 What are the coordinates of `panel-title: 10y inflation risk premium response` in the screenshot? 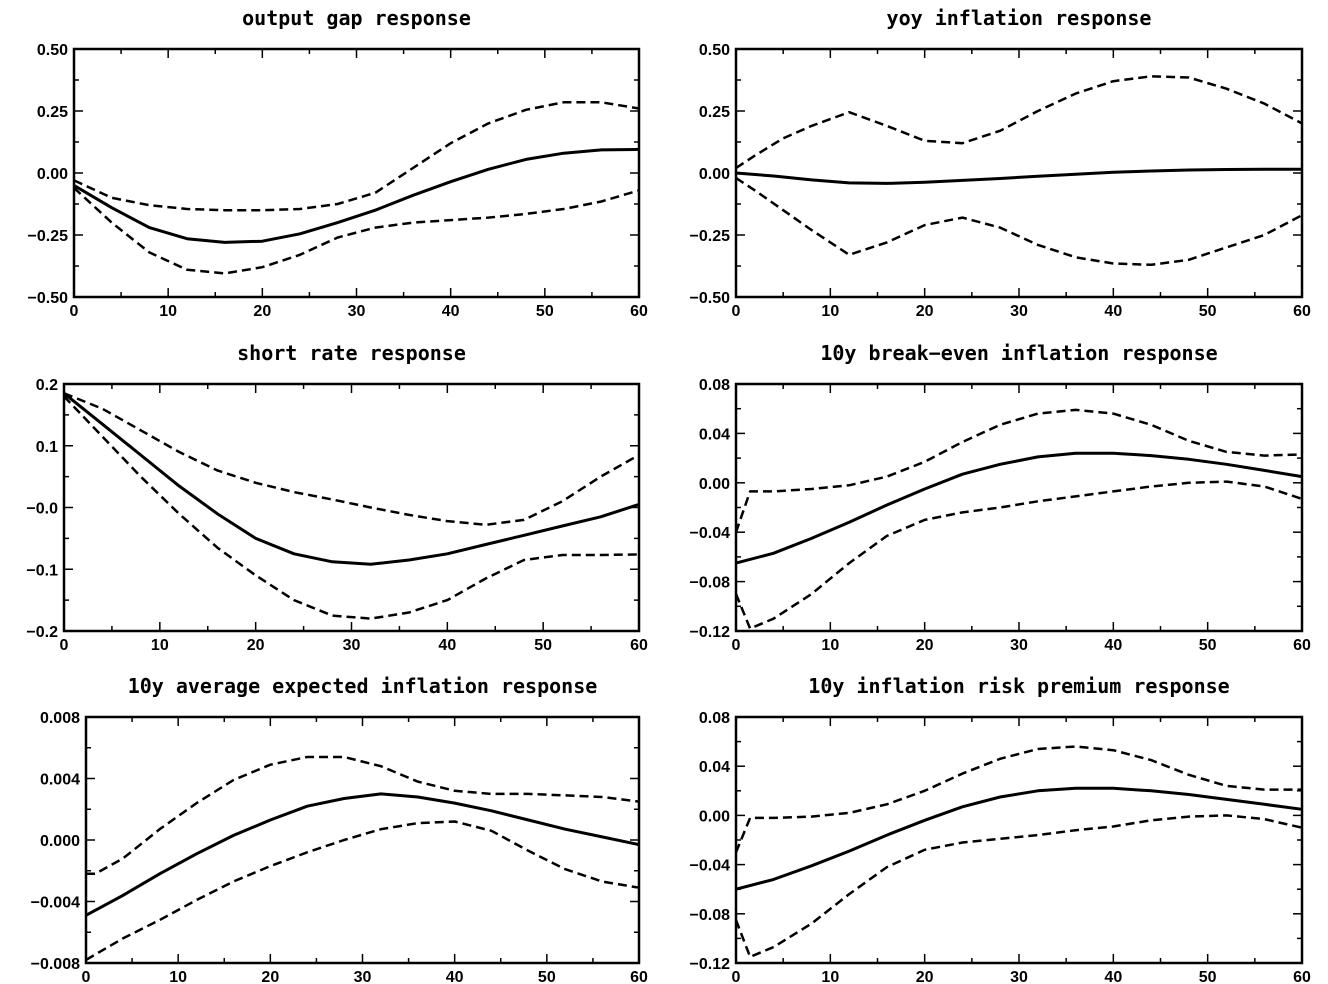 It's located at (1018, 686).